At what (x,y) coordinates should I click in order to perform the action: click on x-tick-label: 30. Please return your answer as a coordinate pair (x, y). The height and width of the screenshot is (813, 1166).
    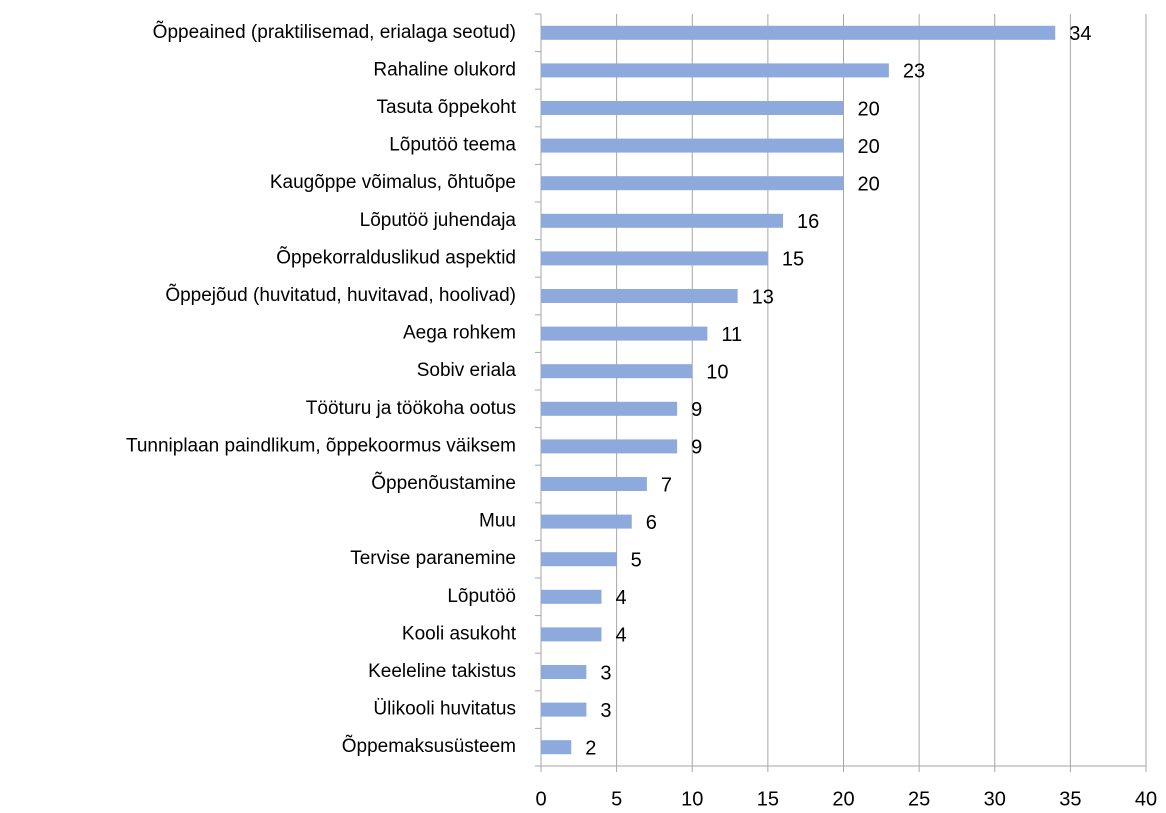
    Looking at the image, I should click on (995, 799).